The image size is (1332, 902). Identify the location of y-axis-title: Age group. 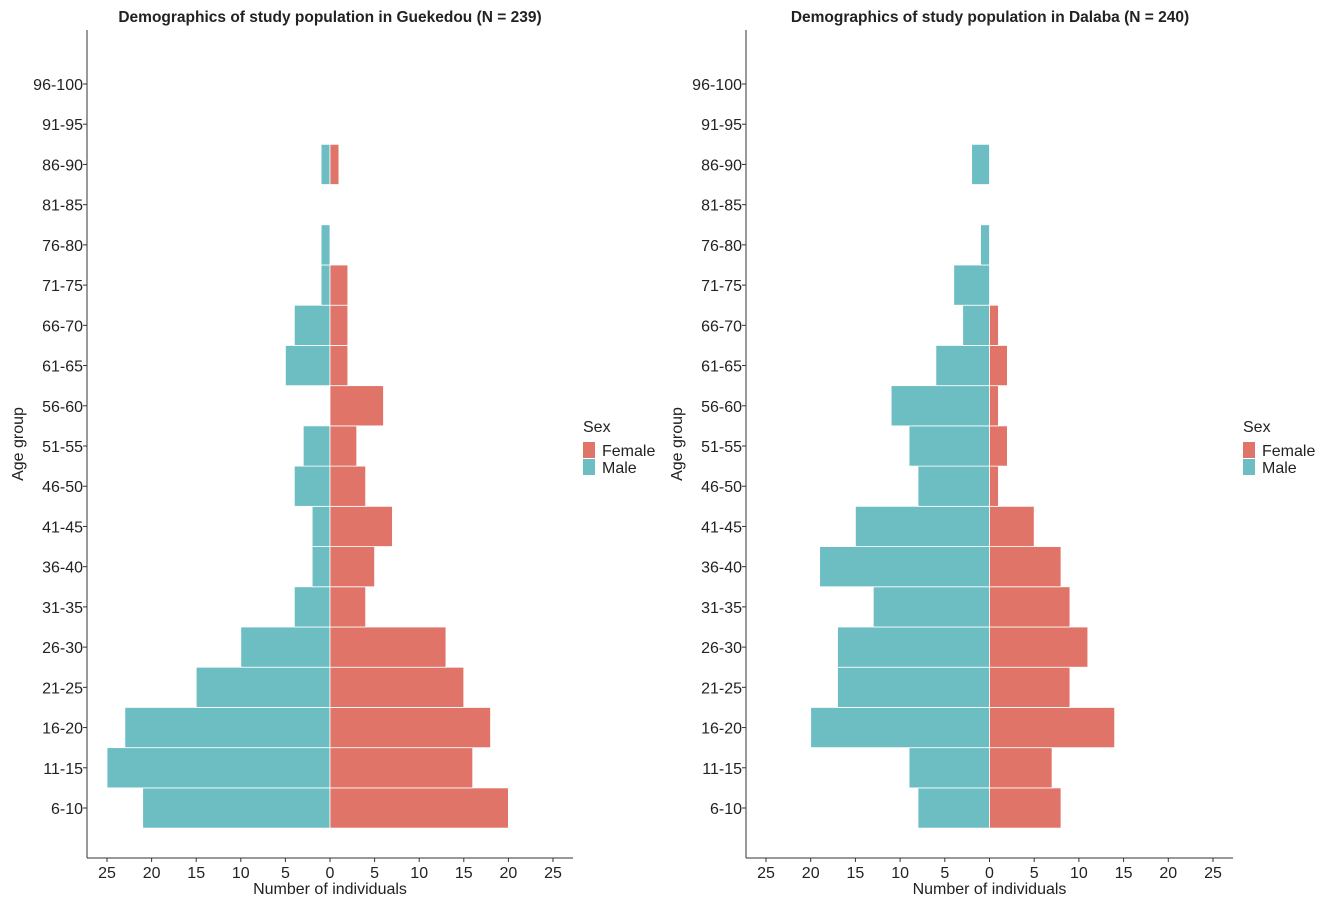
(677, 444).